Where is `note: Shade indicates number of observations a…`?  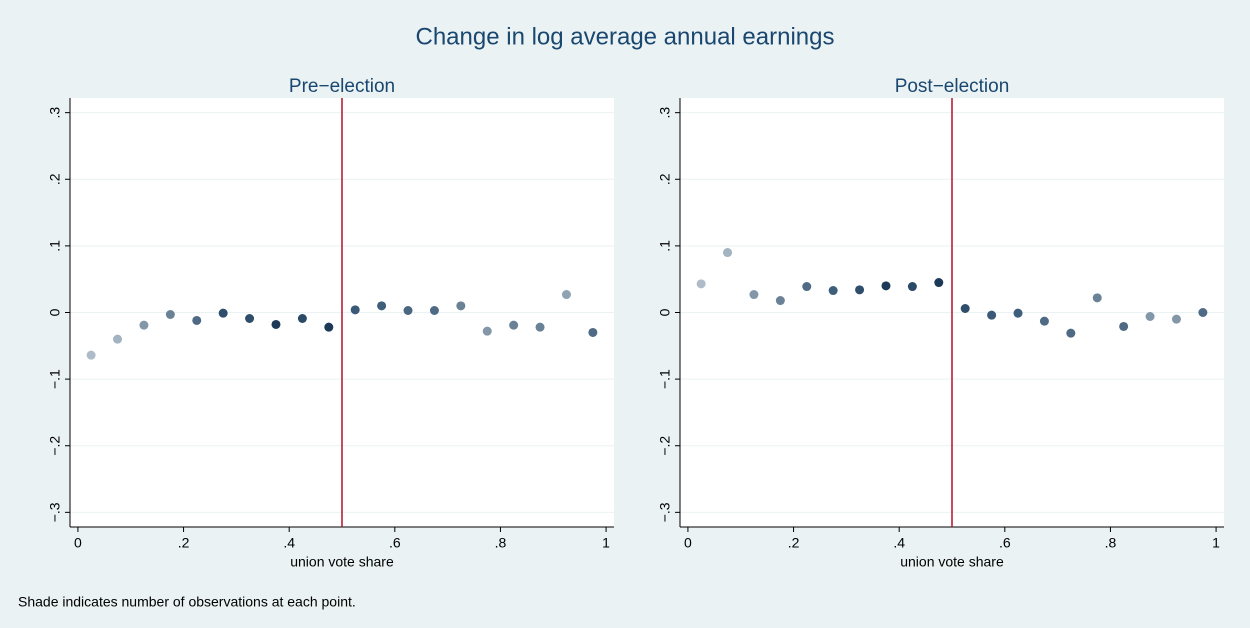 note: Shade indicates number of observations a… is located at coordinates (187, 602).